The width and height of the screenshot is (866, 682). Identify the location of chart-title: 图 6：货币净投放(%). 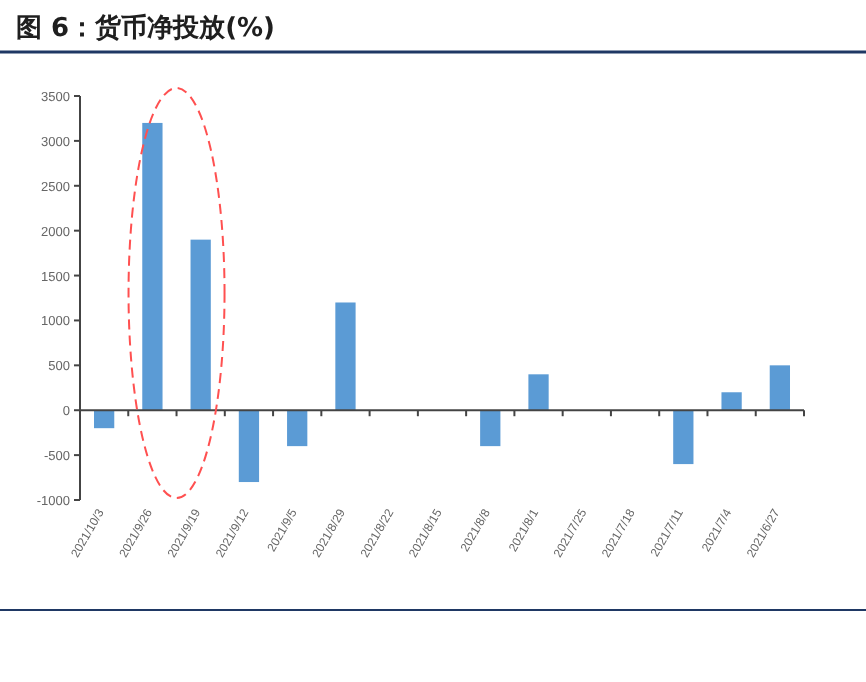
(145, 28).